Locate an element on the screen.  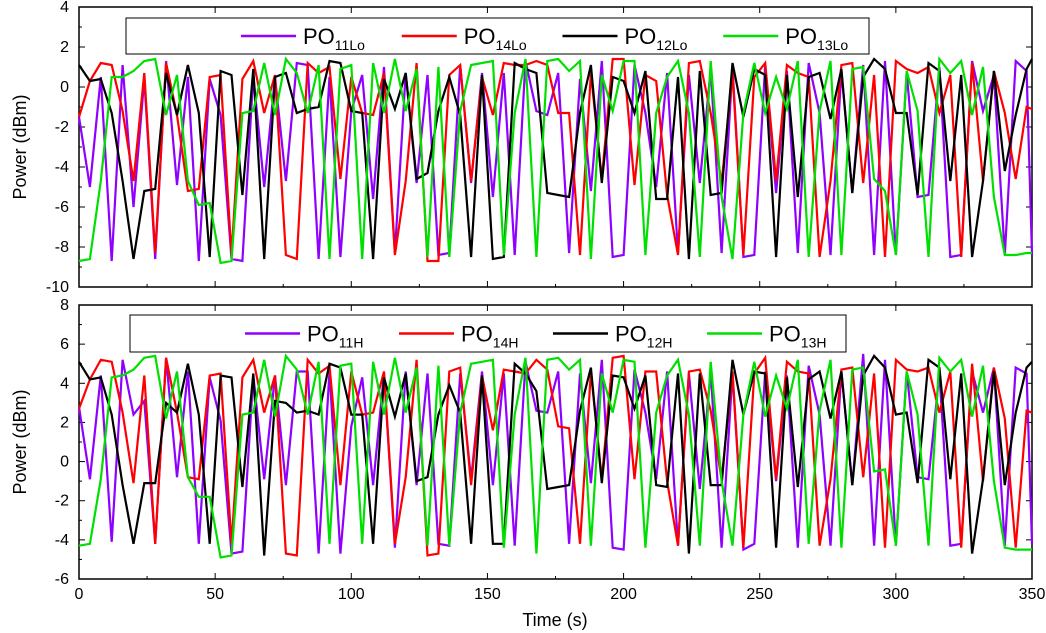
y-tick-label: -8 is located at coordinates (62, 247).